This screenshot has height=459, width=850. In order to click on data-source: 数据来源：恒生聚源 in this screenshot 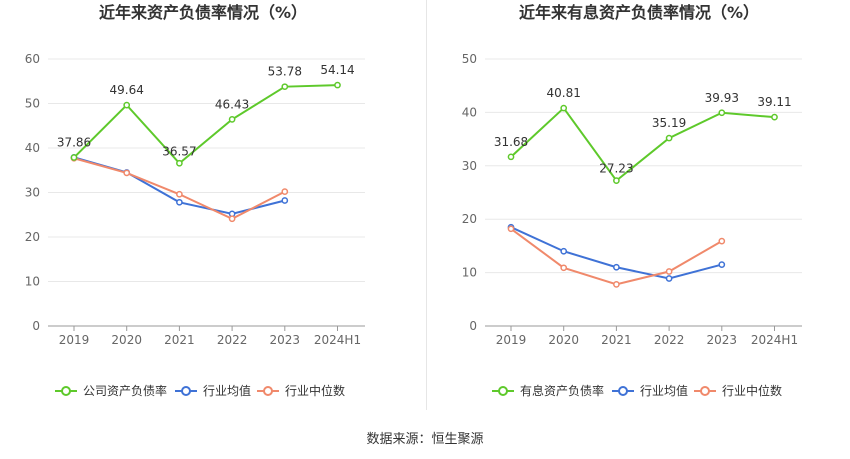, I will do `click(425, 439)`.